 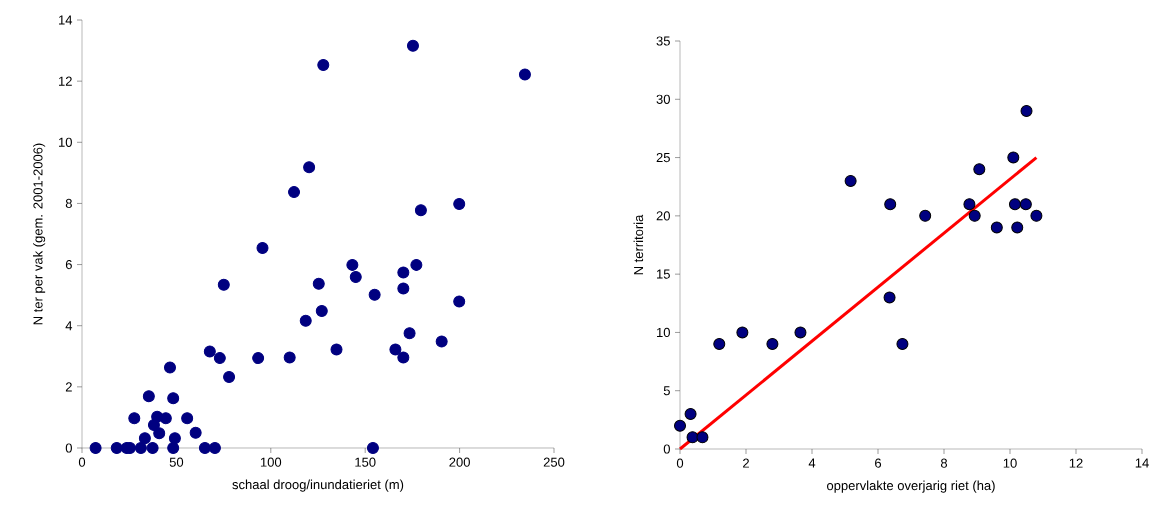 I want to click on x-tick-label: 250, so click(x=554, y=462).